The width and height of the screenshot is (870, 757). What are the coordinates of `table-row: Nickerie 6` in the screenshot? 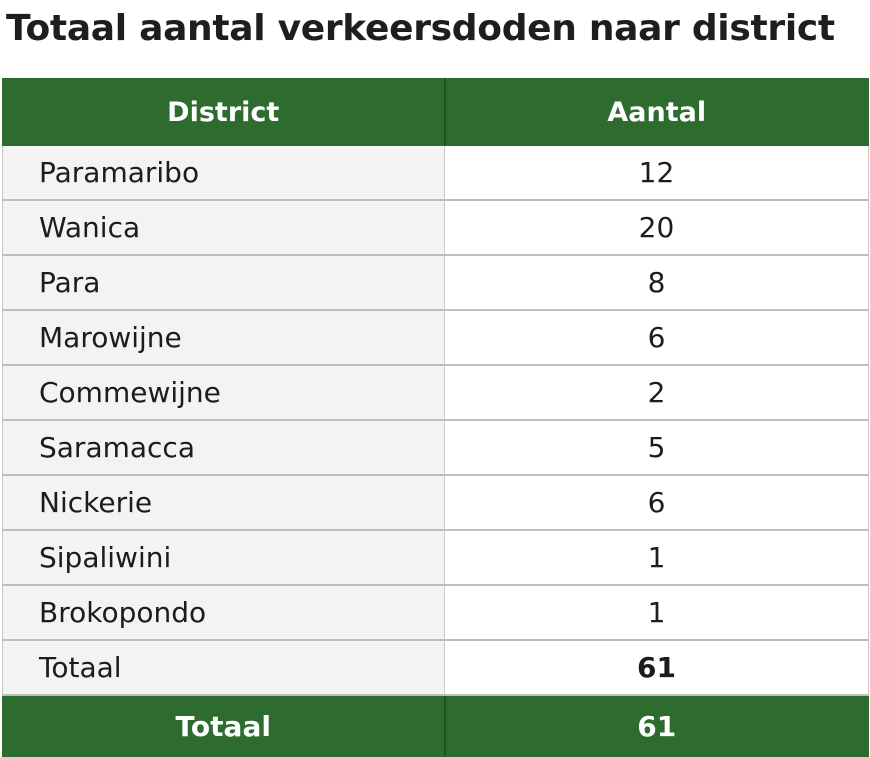 It's located at (435, 502).